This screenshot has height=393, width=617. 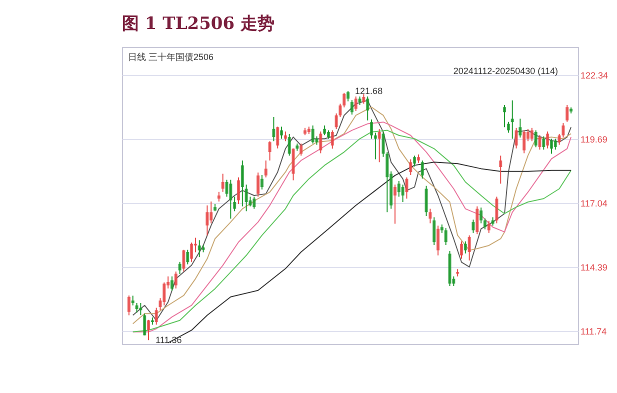 I want to click on y-tick-label: 117.04, so click(x=594, y=203).